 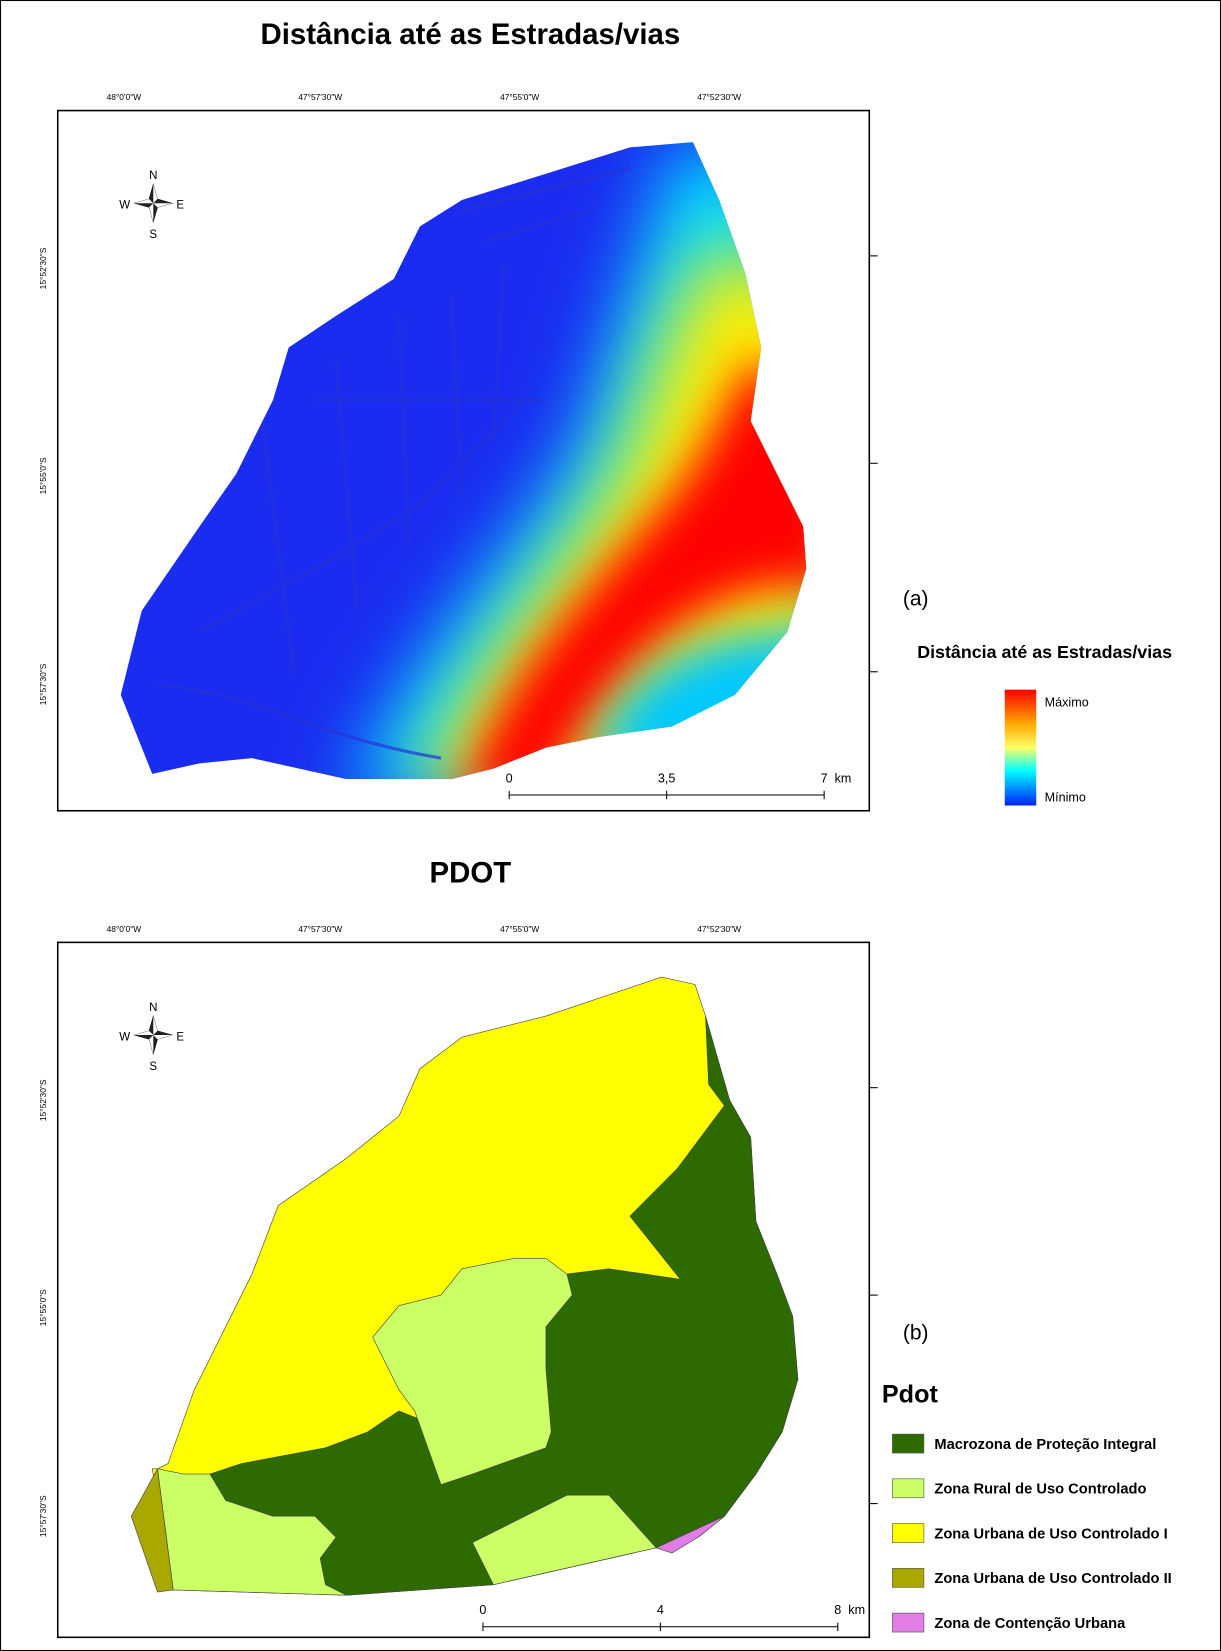 I want to click on legend-title: Distância até as Estradas/vias, so click(x=1044, y=652).